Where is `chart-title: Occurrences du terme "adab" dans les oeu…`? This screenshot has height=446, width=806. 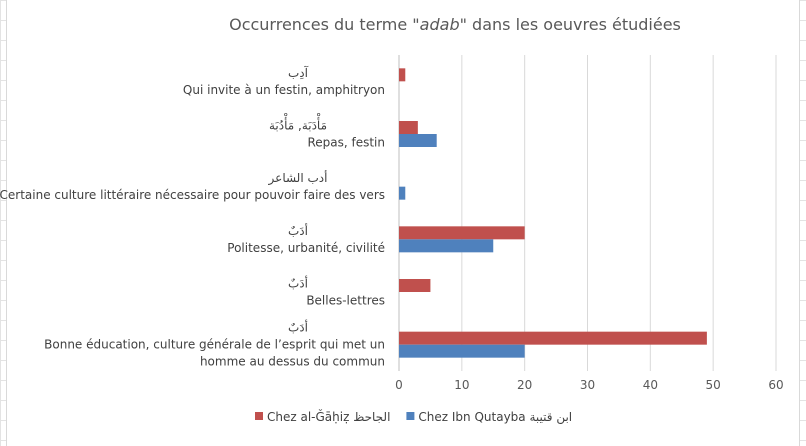
chart-title: Occurrences du terme "adab" dans les oeu… is located at coordinates (455, 24).